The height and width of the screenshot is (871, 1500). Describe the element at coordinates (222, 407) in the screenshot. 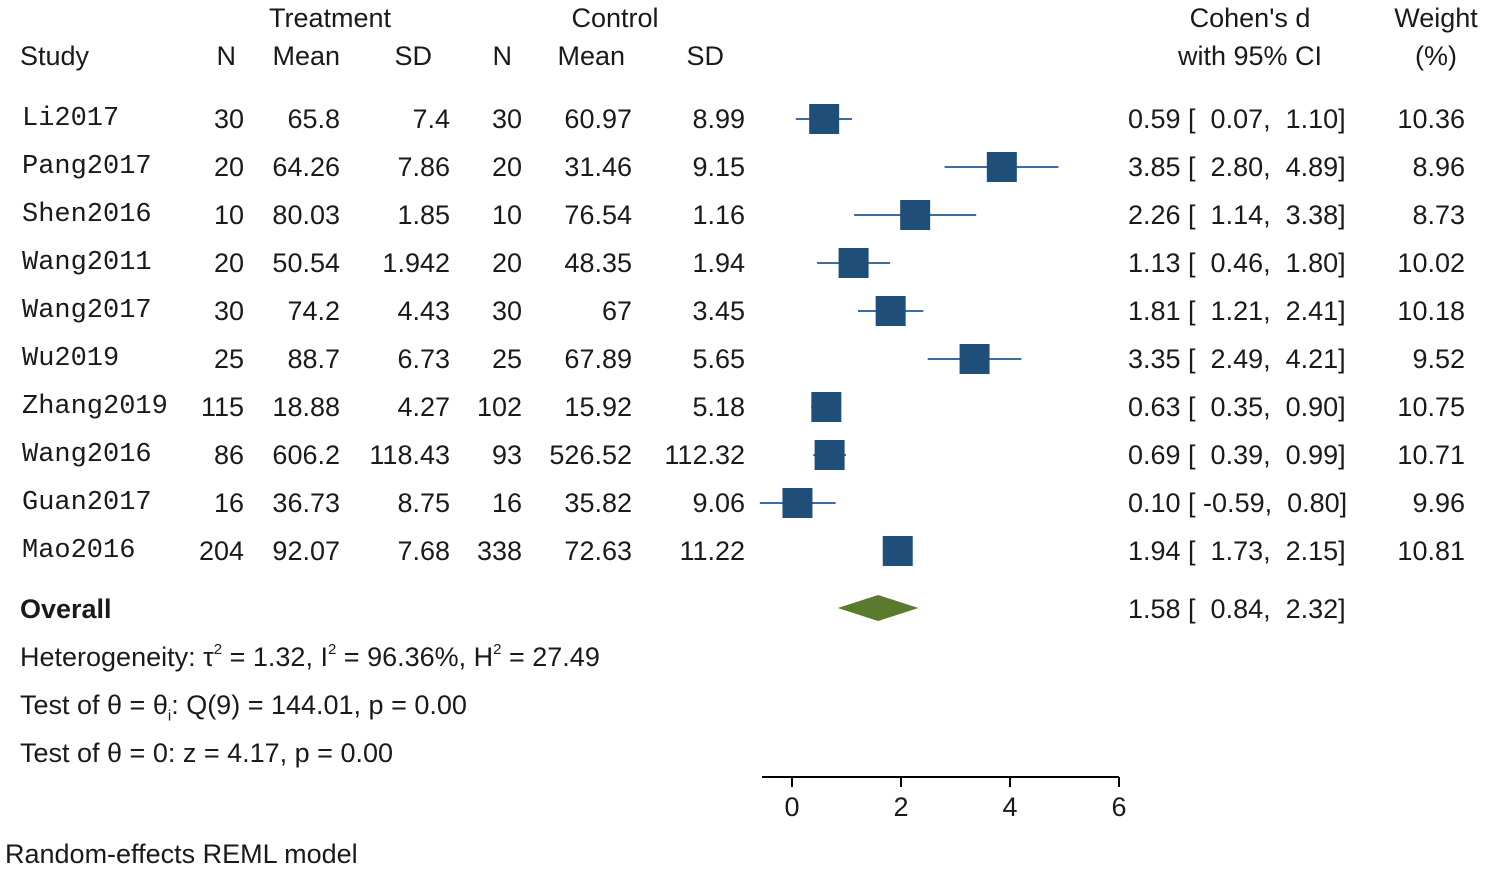

I see `treatment-n: 115` at that location.